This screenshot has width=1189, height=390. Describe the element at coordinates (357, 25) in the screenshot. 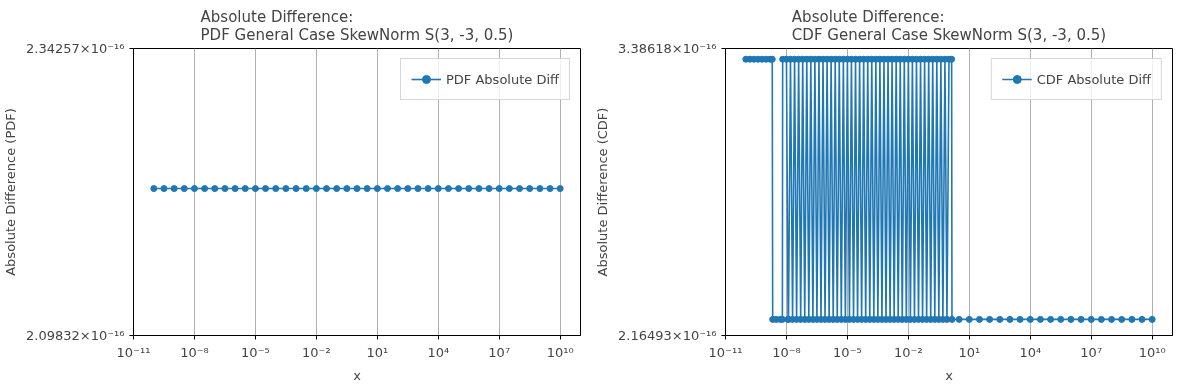

I see `chart-title: Absolute Difference: PDF General Case SkewNorm S(3, -3, 0.5)` at that location.